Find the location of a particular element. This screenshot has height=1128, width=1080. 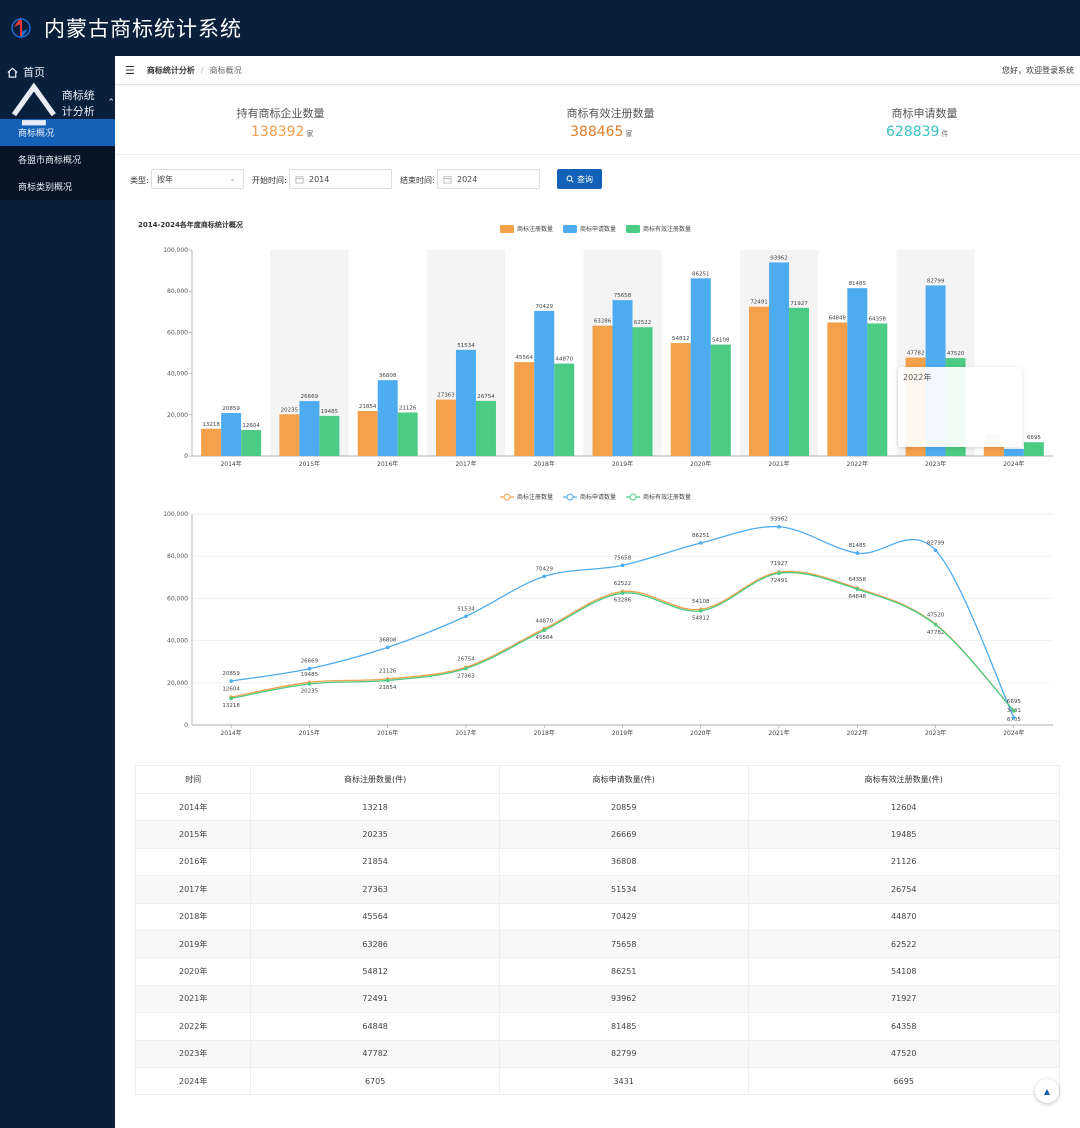

table-row: 2020年 54812 86251 54108 is located at coordinates (597, 971).